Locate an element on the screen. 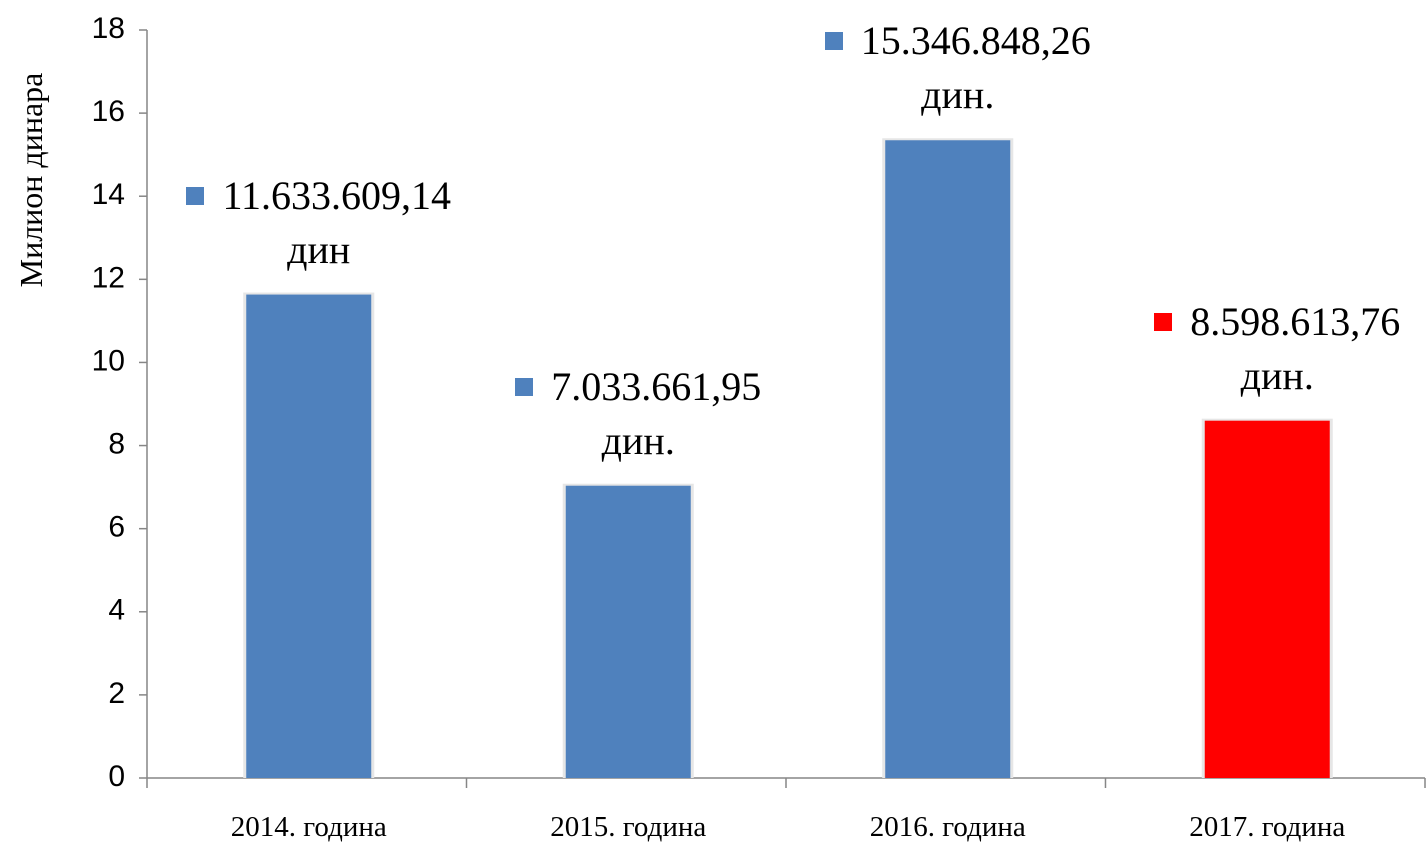 The image size is (1427, 842). data-label: 15.346.848,26 дин. is located at coordinates (958, 68).